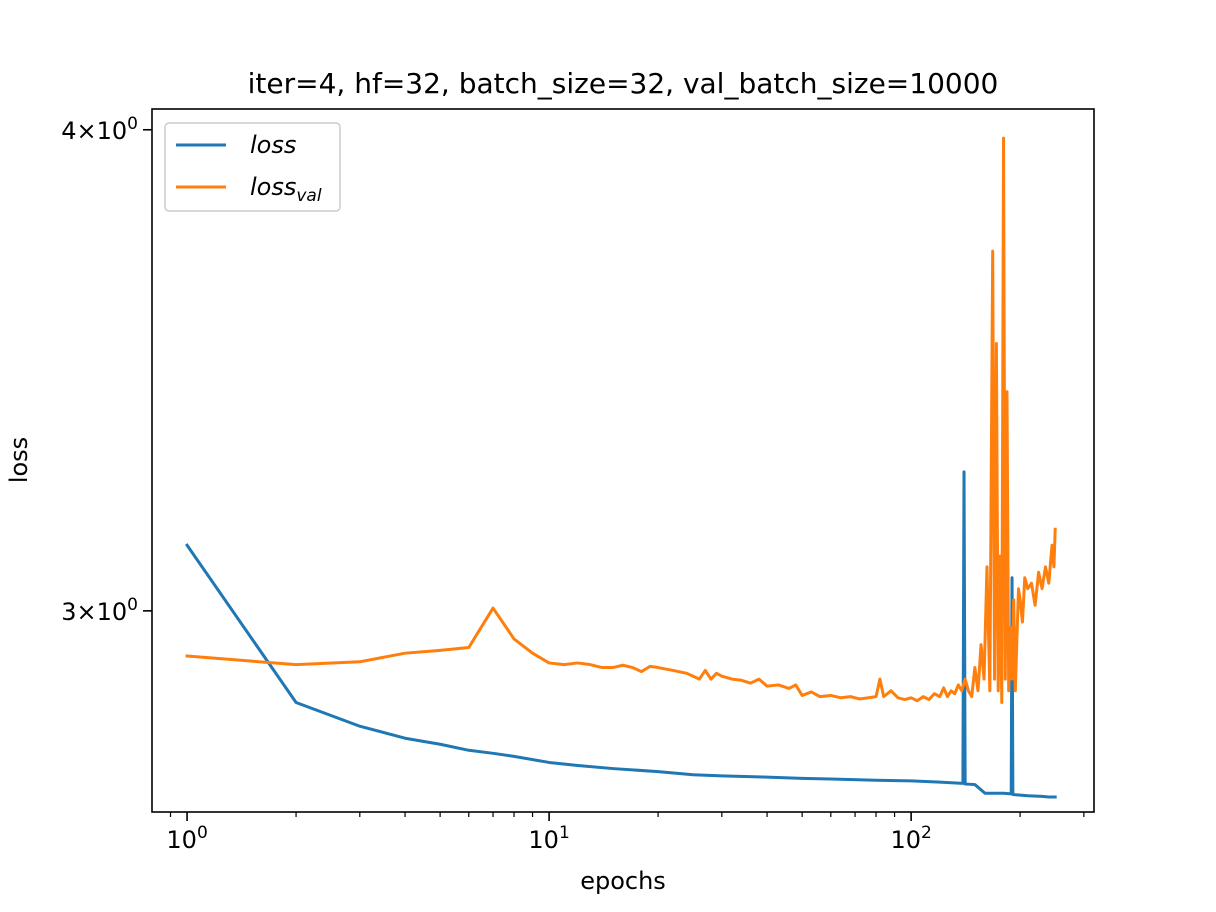  Describe the element at coordinates (623, 881) in the screenshot. I see `x-axis-label: epochs` at that location.